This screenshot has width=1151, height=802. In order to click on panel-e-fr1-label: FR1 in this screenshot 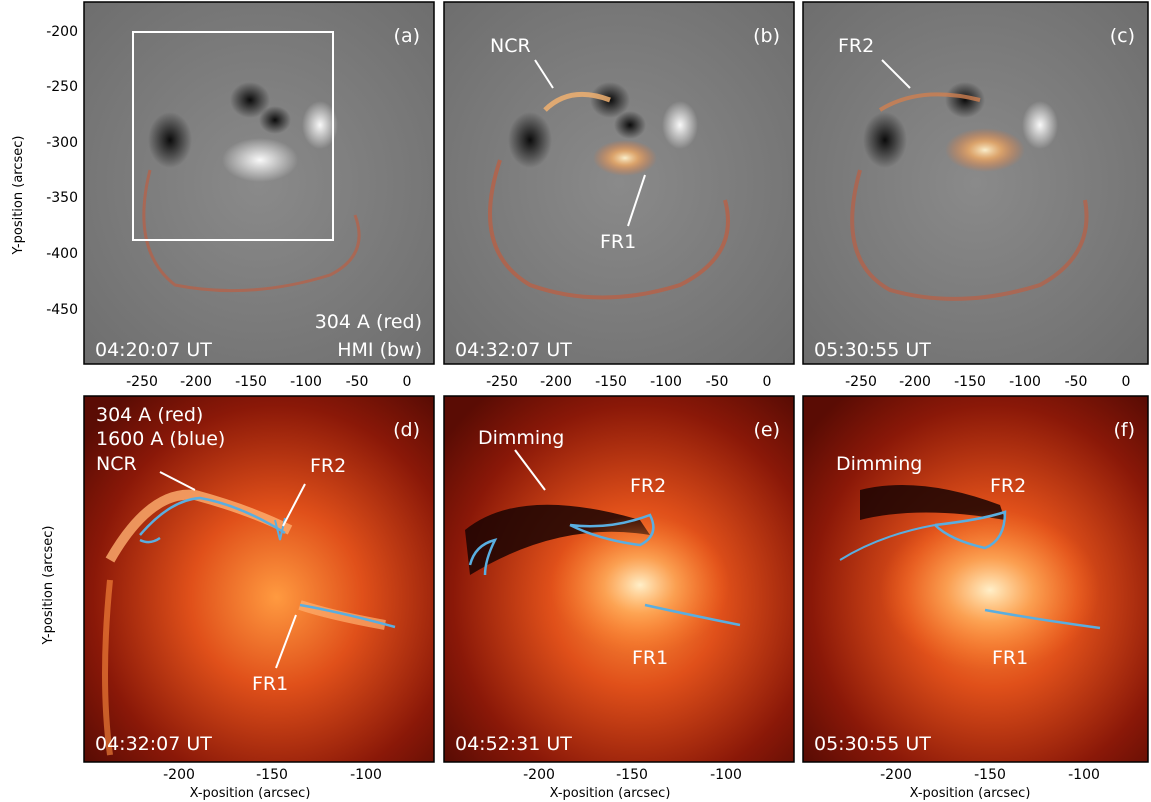, I will do `click(650, 658)`.